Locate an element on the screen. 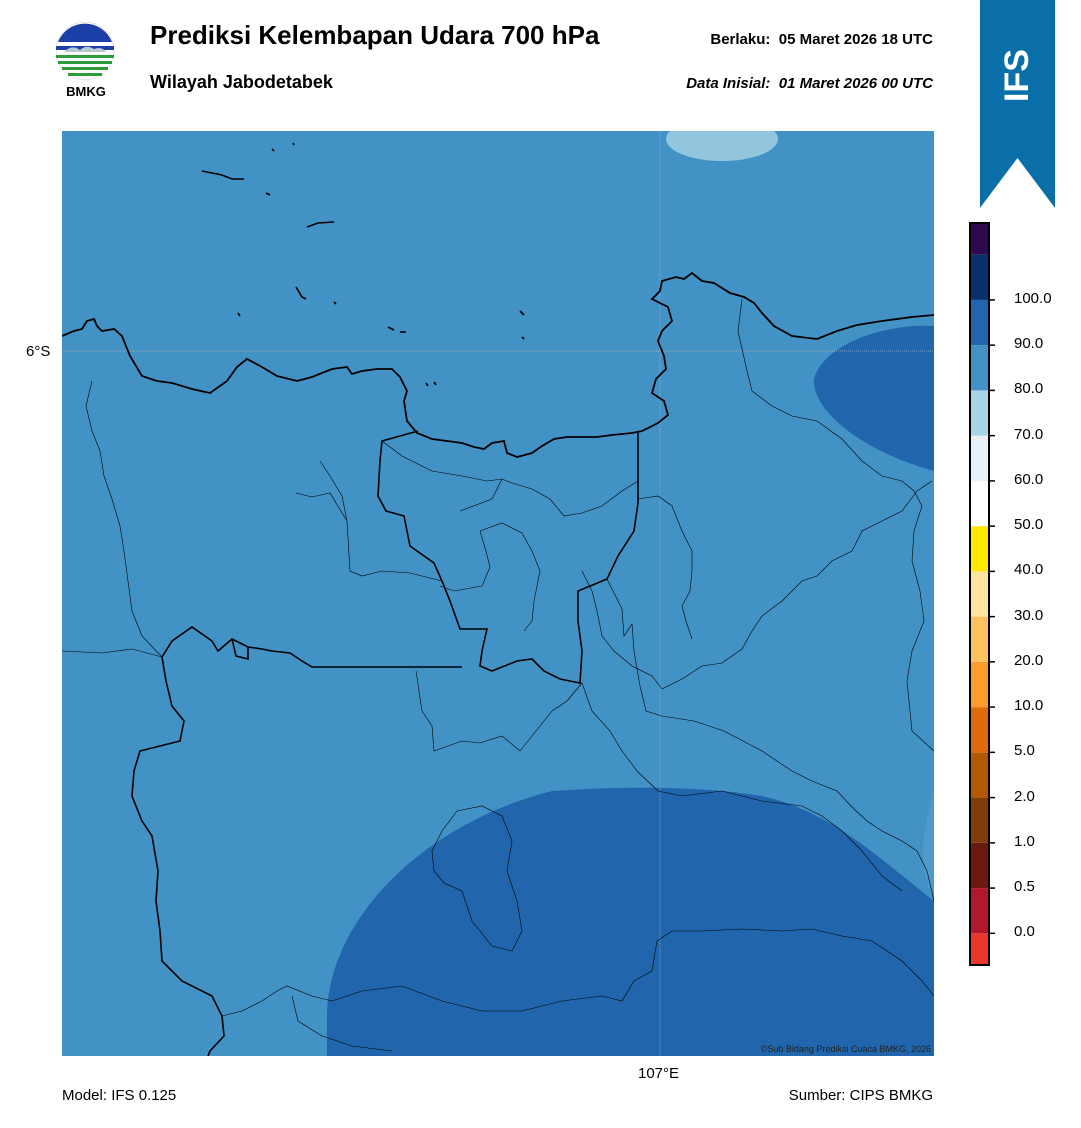 The width and height of the screenshot is (1081, 1128). valid-label: Berlaku: is located at coordinates (740, 39).